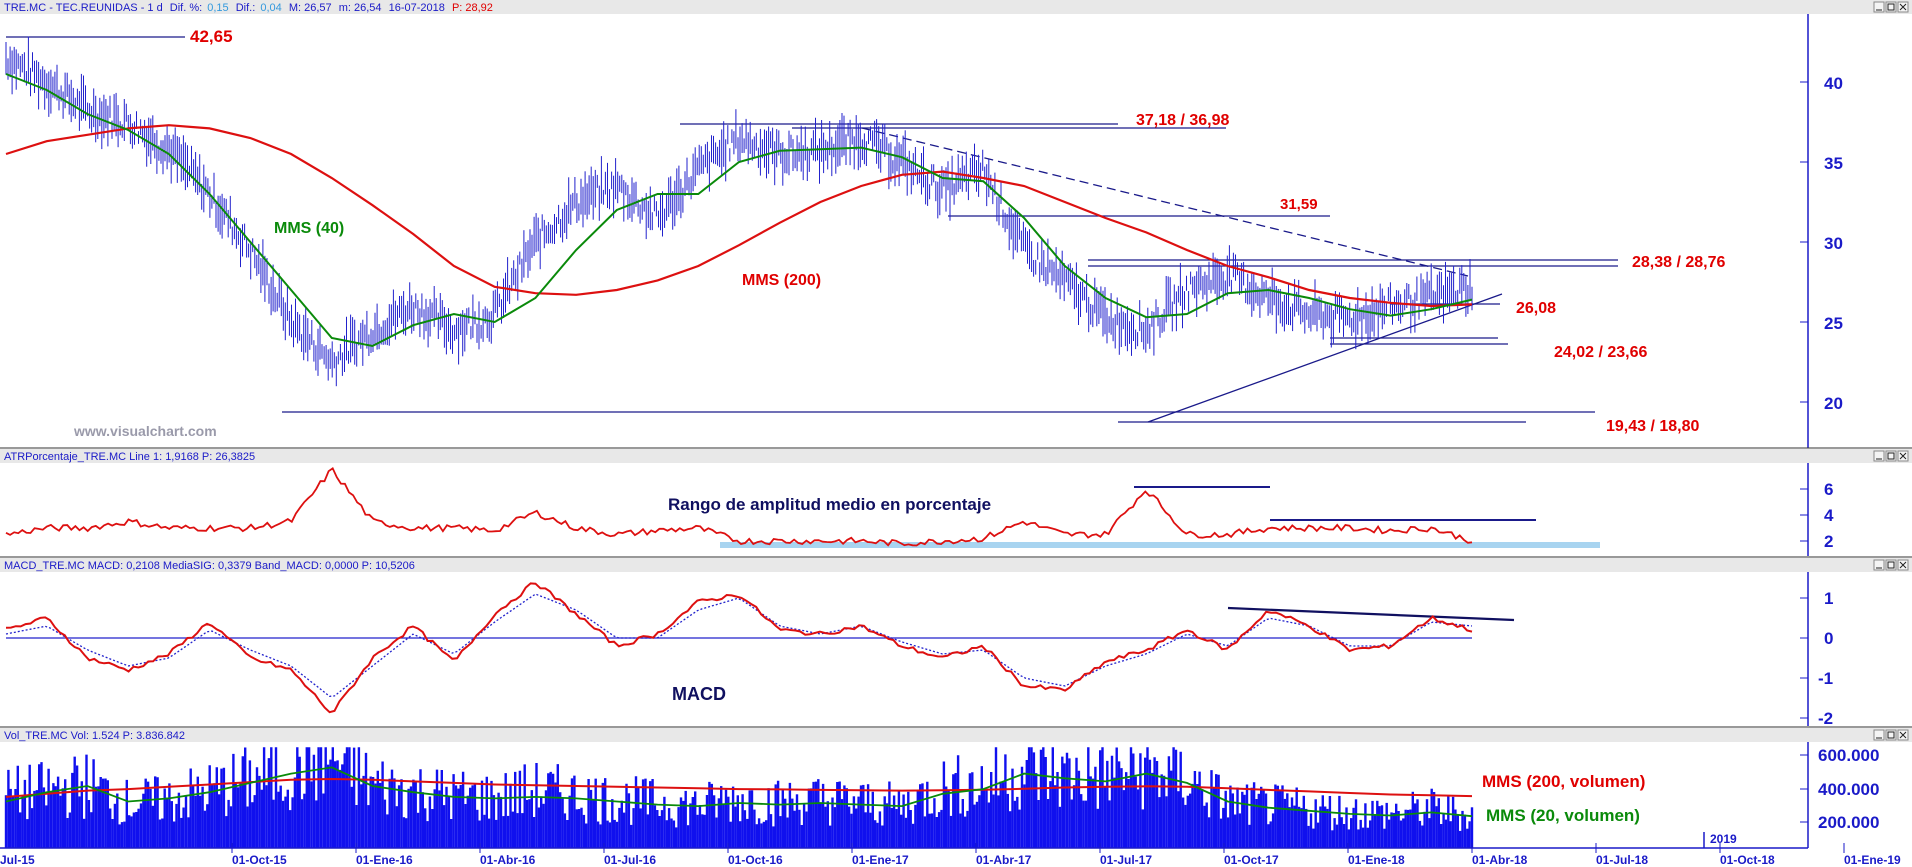 This screenshot has width=1912, height=867. What do you see at coordinates (1376, 860) in the screenshot?
I see `date-tick-label: 01-Ene-18` at bounding box center [1376, 860].